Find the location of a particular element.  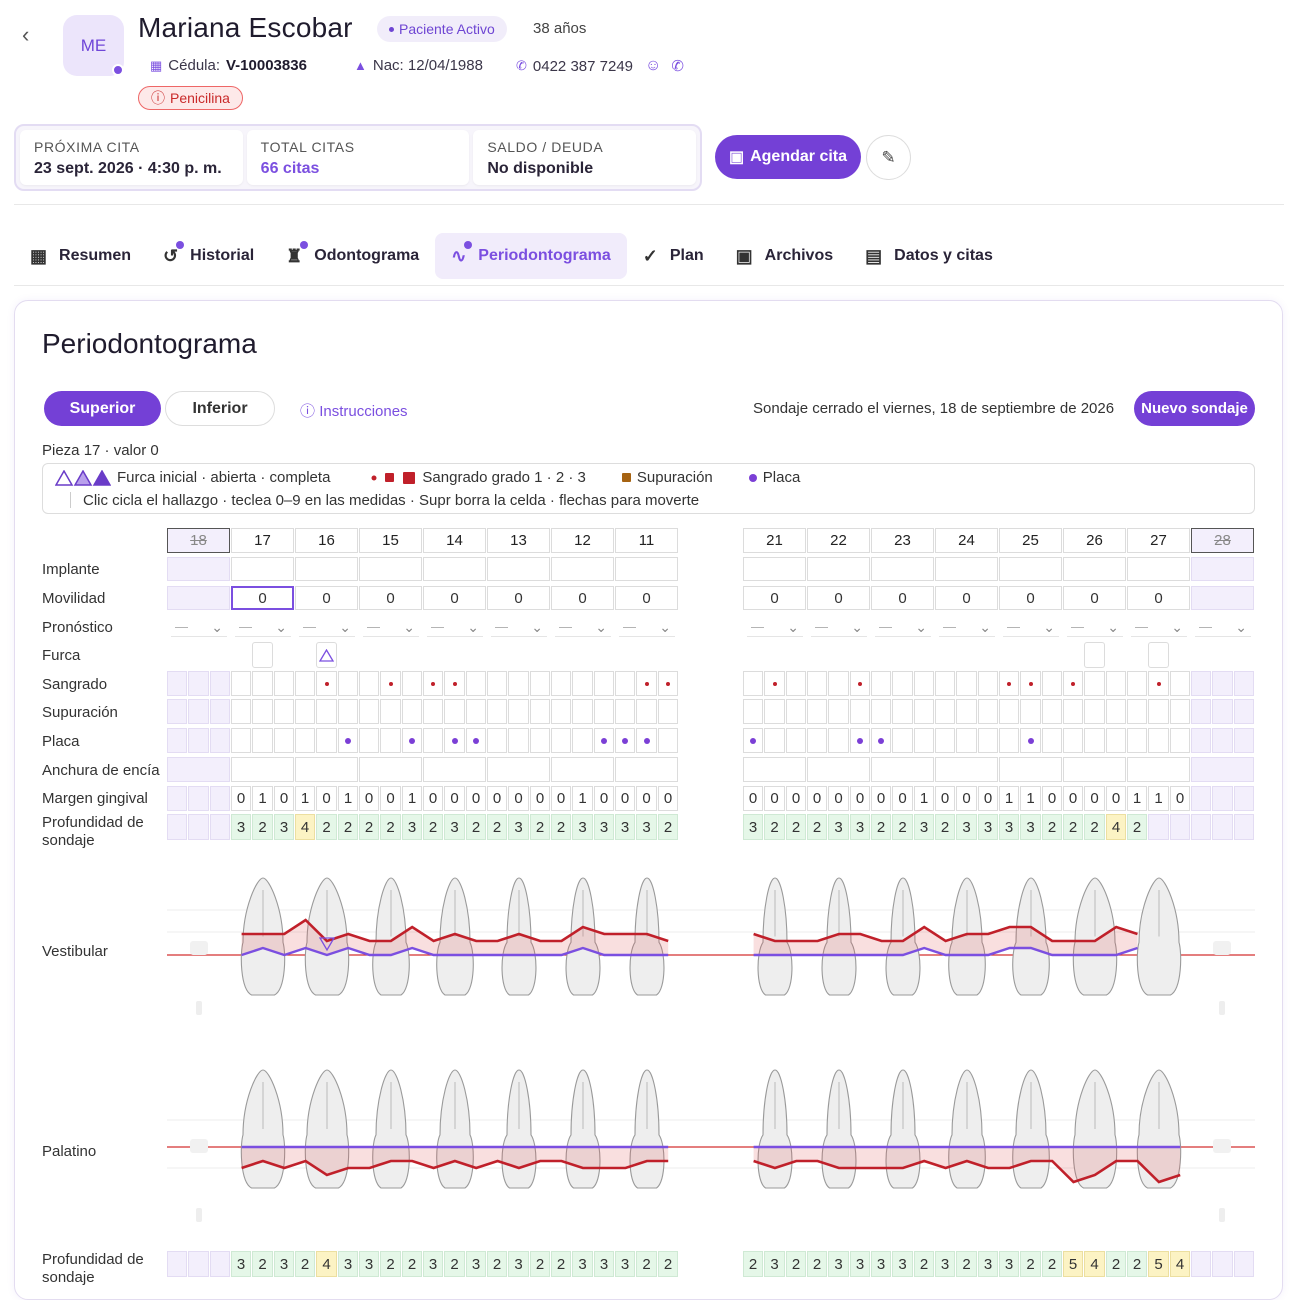

tooth-header-13: 13 is located at coordinates (518, 540).